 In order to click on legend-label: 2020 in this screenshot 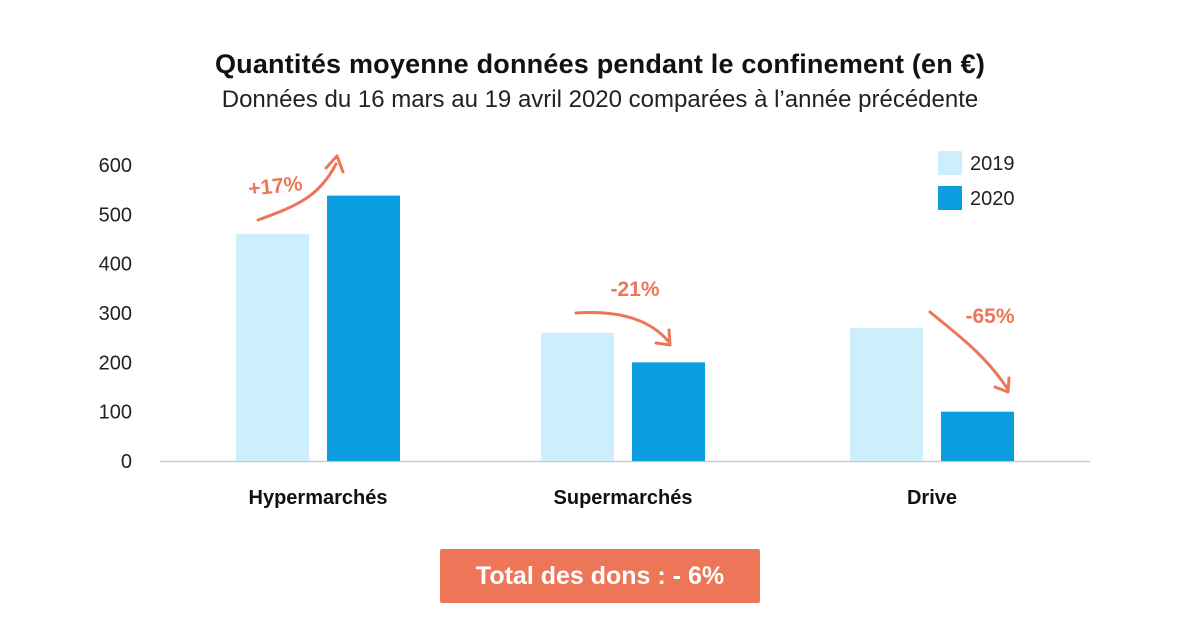, I will do `click(992, 199)`.